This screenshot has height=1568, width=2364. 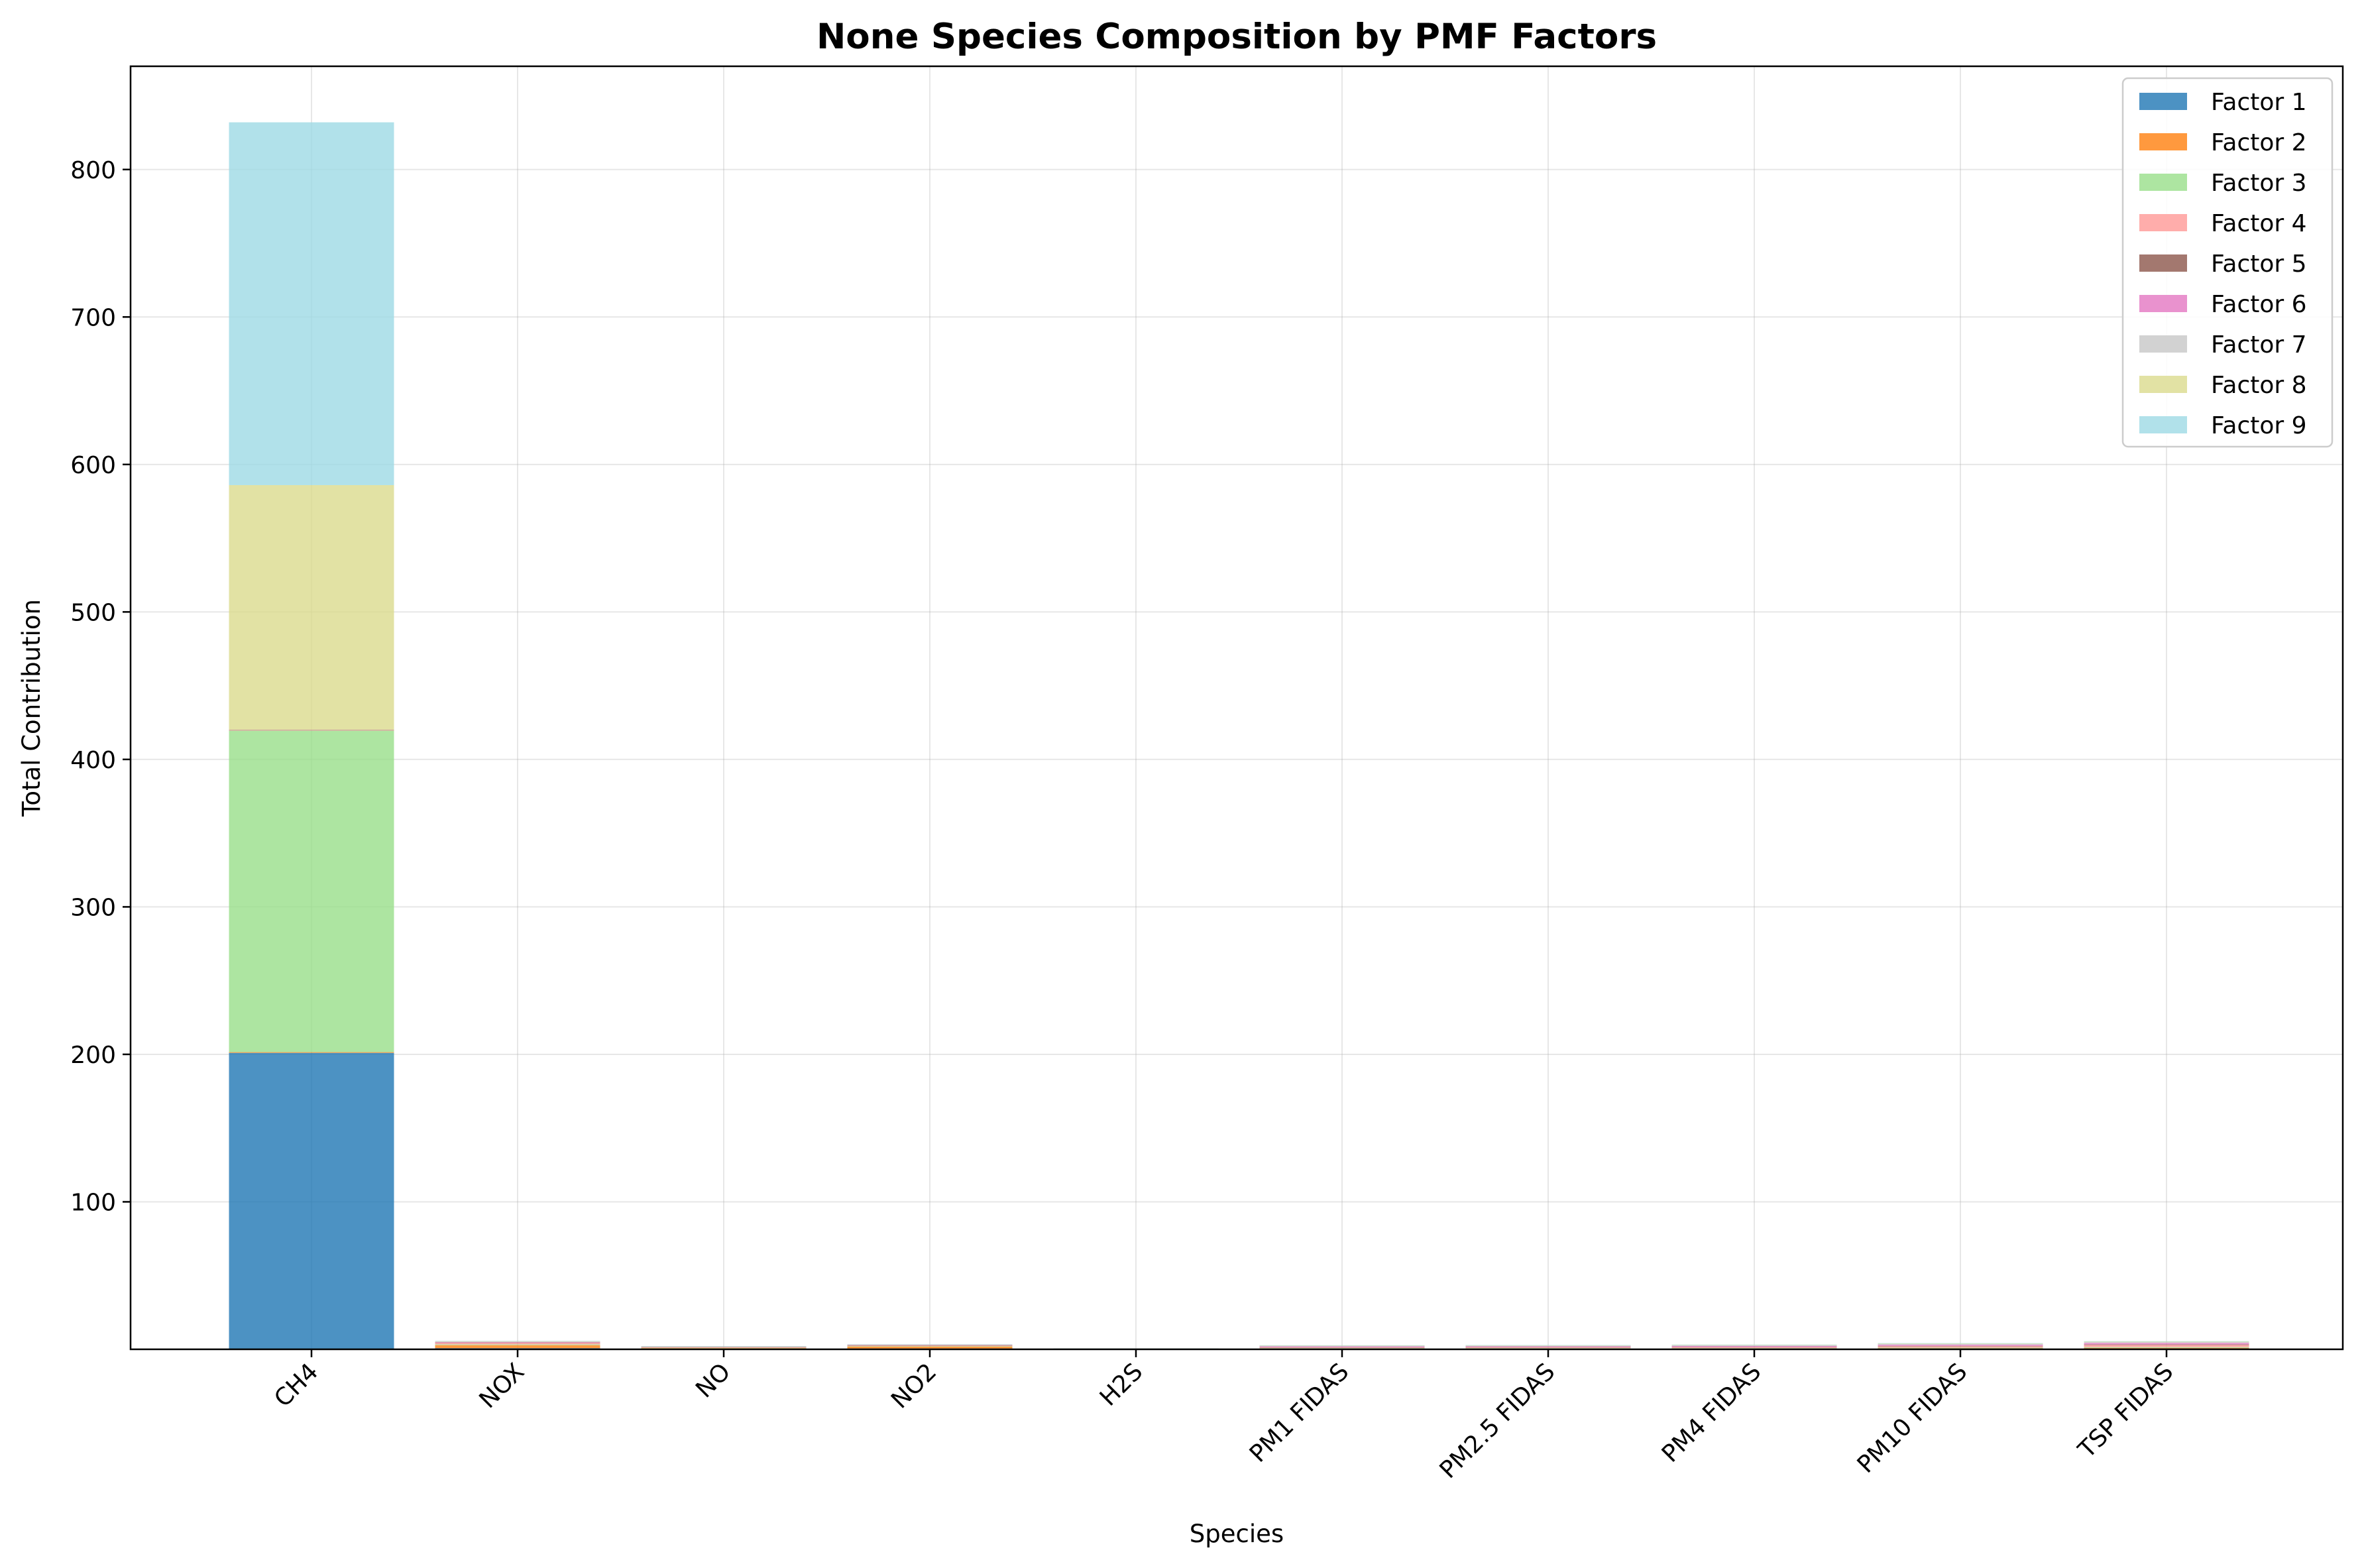 I want to click on x-tick-label: H2S, so click(x=1121, y=1384).